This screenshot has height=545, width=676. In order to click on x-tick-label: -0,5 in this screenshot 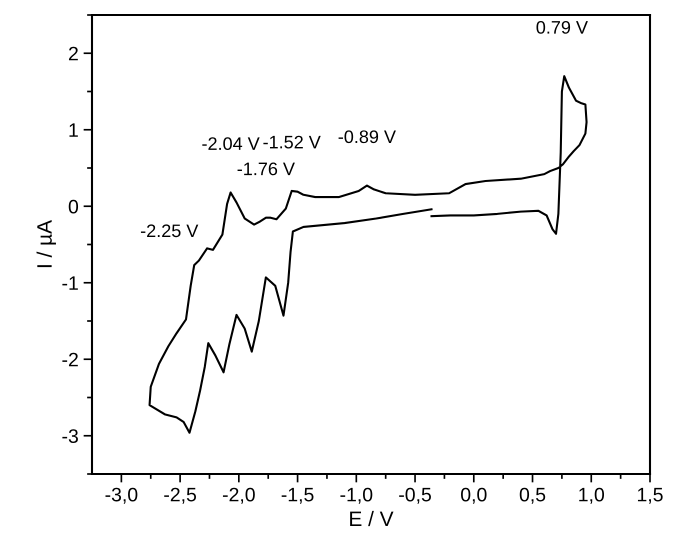, I will do `click(415, 496)`.